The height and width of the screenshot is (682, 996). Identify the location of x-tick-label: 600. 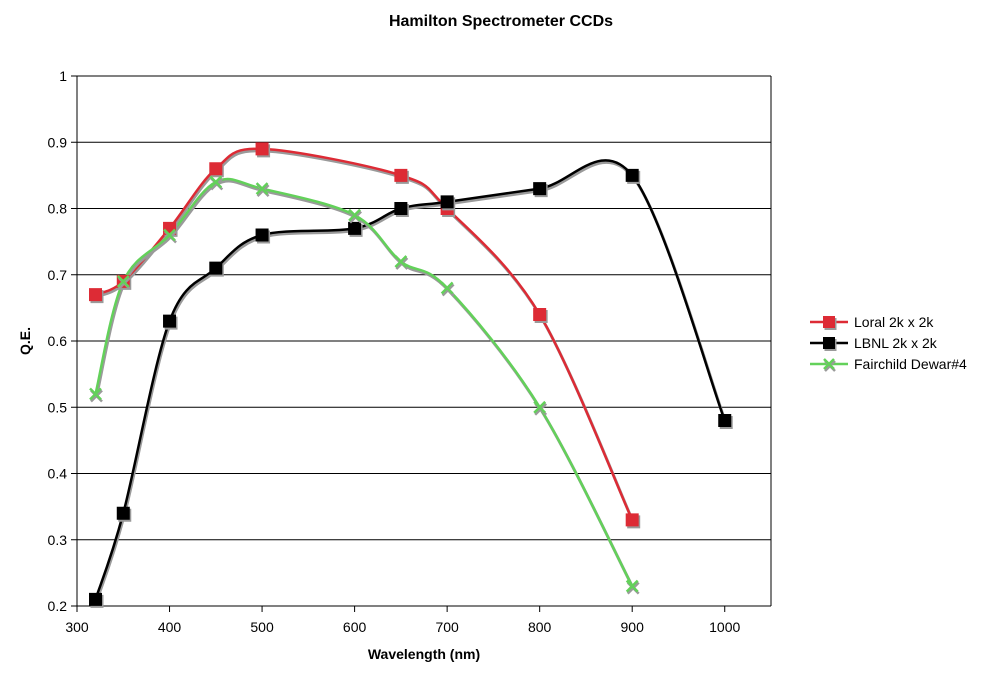
(355, 627).